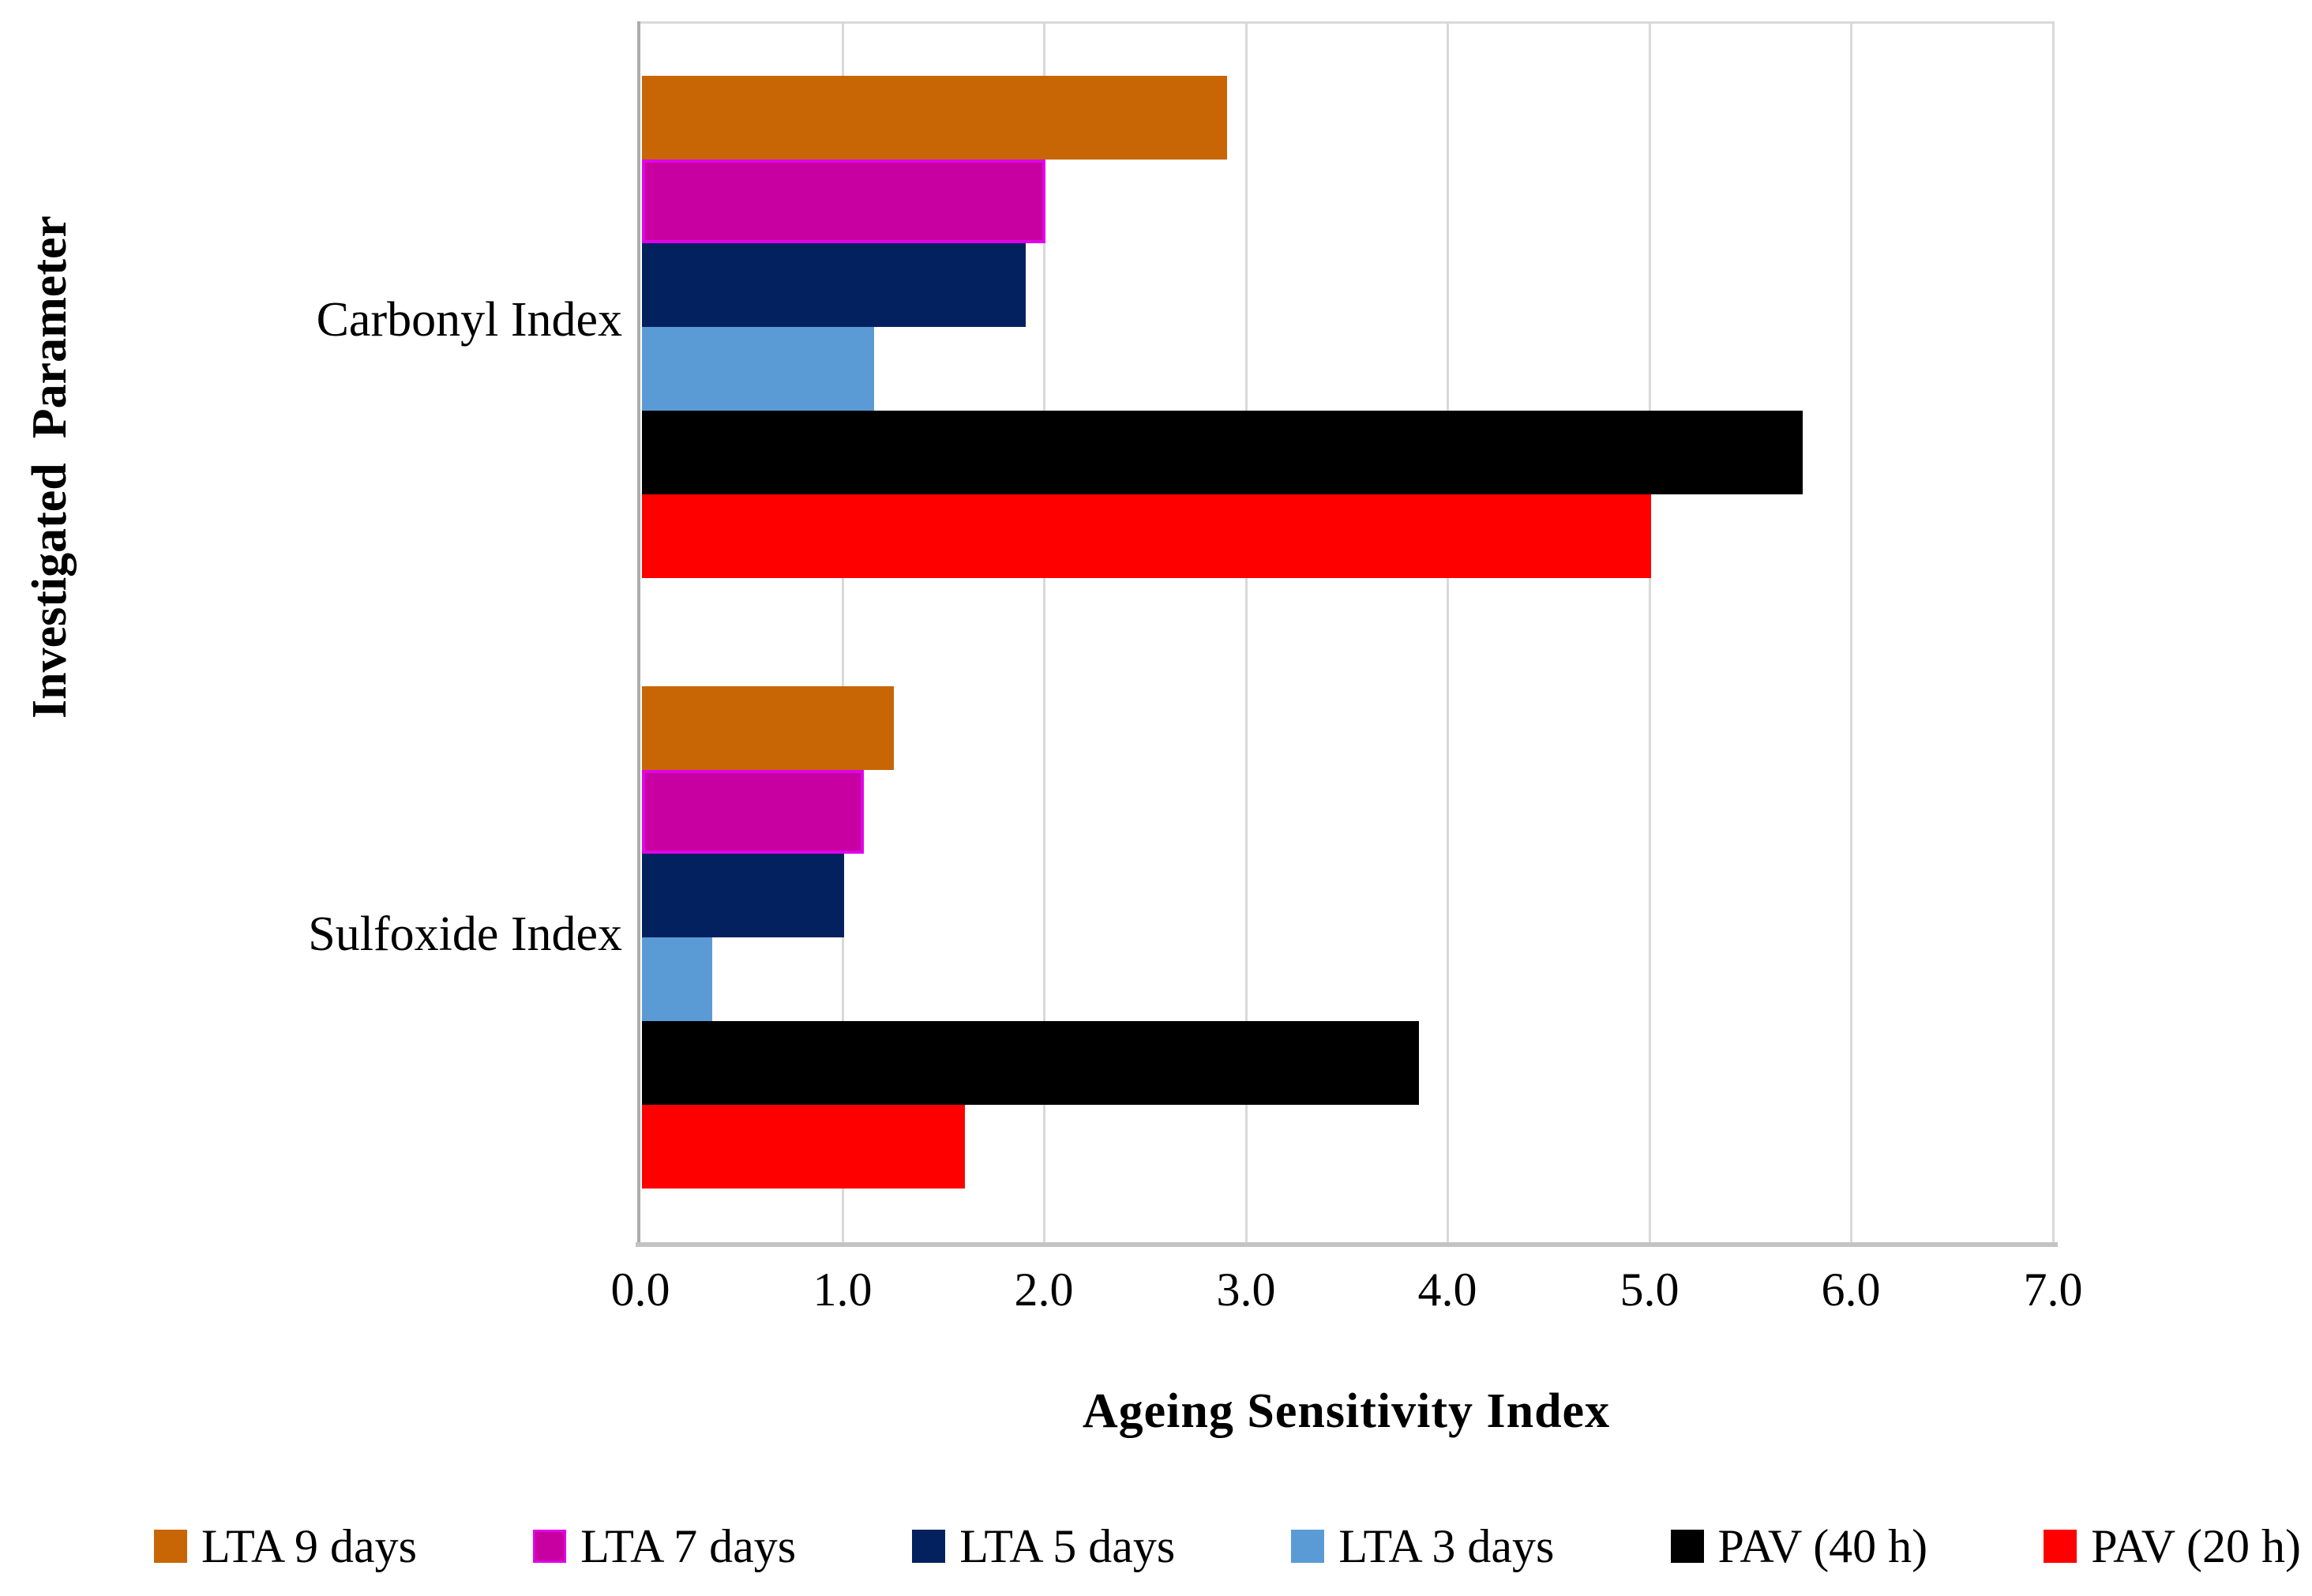 This screenshot has width=2312, height=1596. I want to click on legend-swatch-pav-20-h, so click(2060, 1547).